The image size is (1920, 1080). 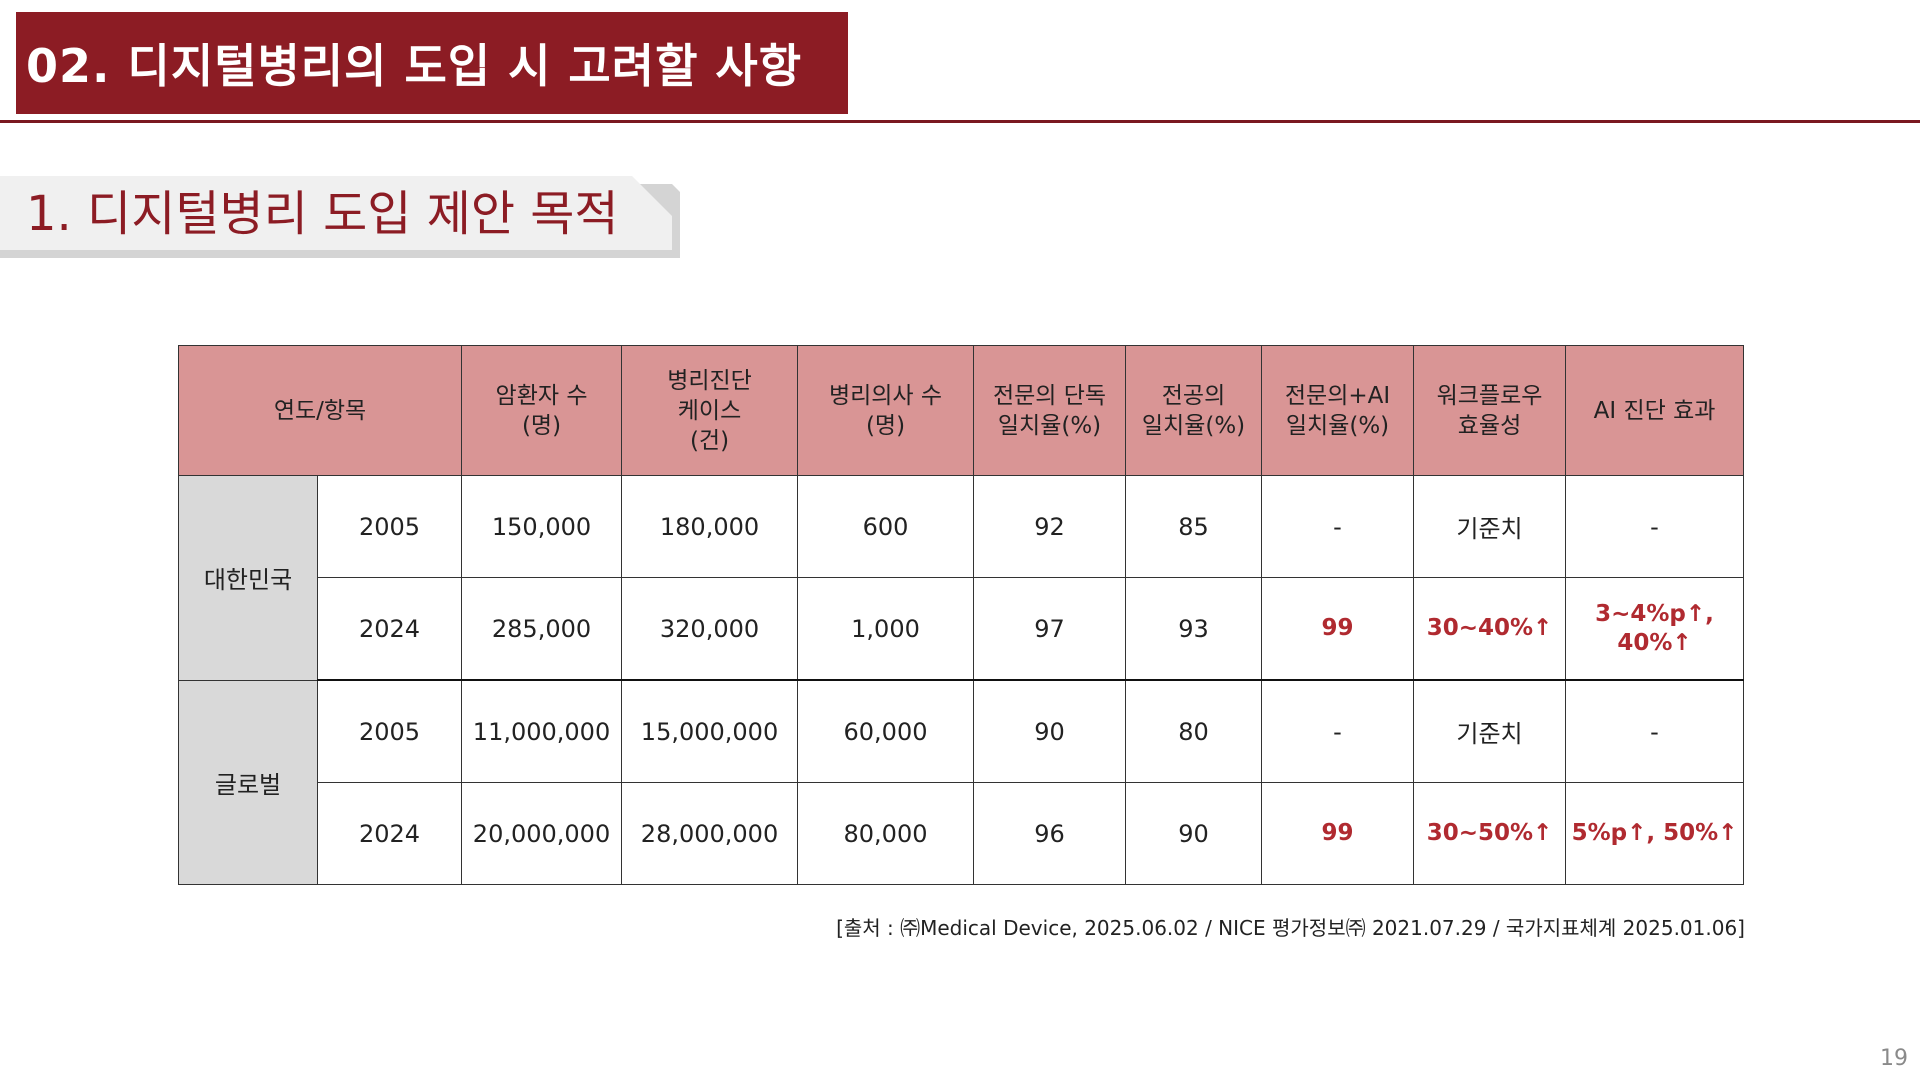 I want to click on workflow-cell: 30~40%↑, so click(x=1490, y=629).